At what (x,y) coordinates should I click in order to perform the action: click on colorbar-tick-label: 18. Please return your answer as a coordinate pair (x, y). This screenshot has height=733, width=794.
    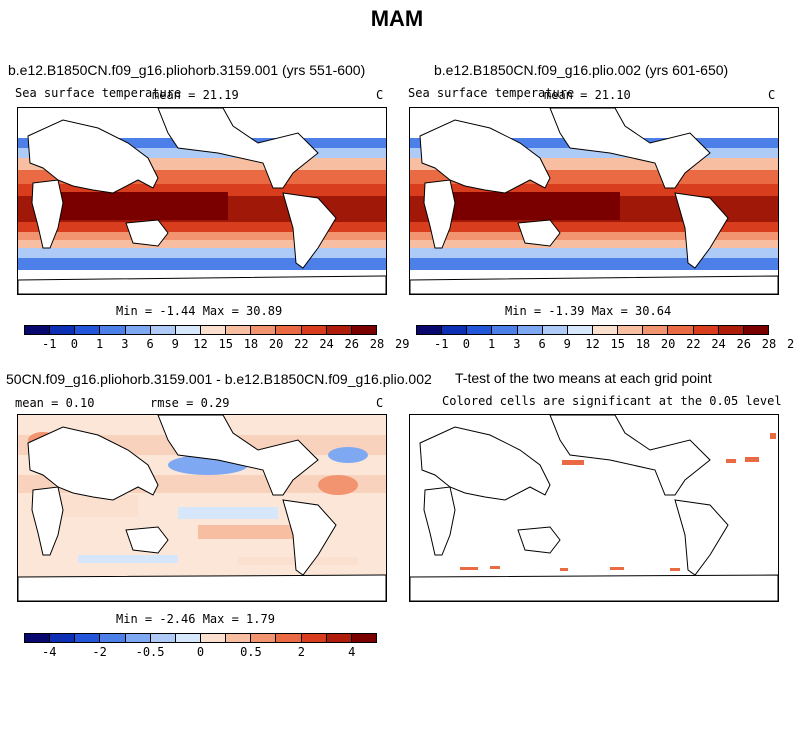
    Looking at the image, I should click on (251, 344).